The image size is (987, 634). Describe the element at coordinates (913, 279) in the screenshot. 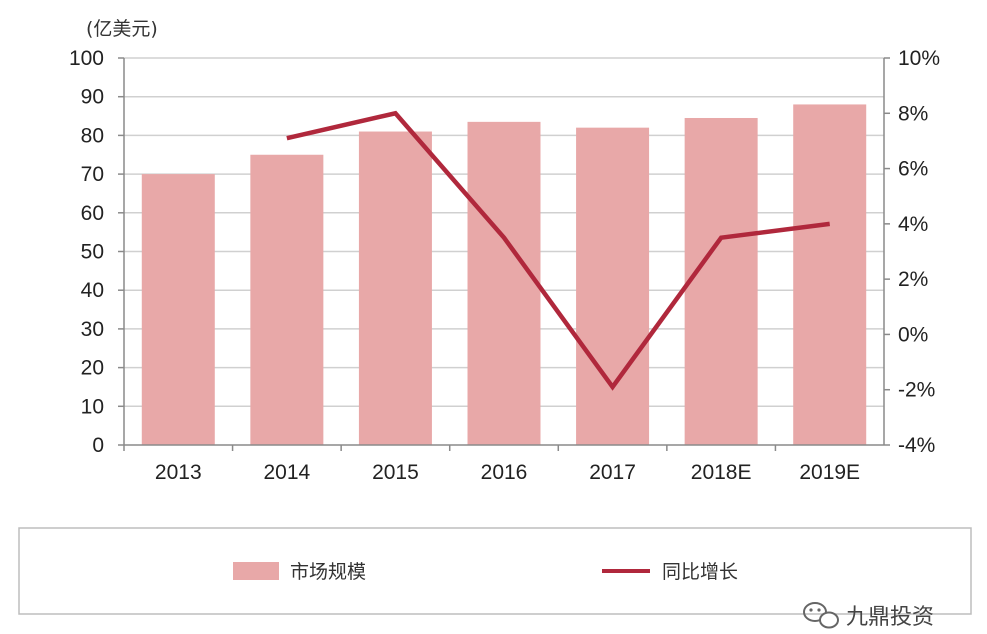

I see `y-right-tick-label: 2%` at that location.